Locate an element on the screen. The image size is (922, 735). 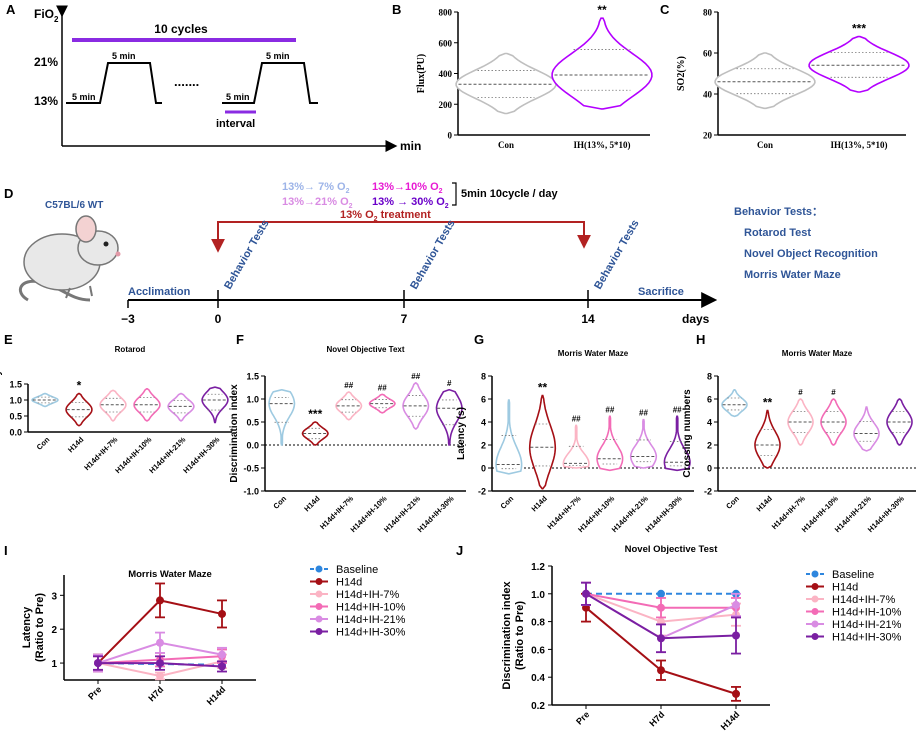
y-tick-label: 80 is located at coordinates (708, 13).